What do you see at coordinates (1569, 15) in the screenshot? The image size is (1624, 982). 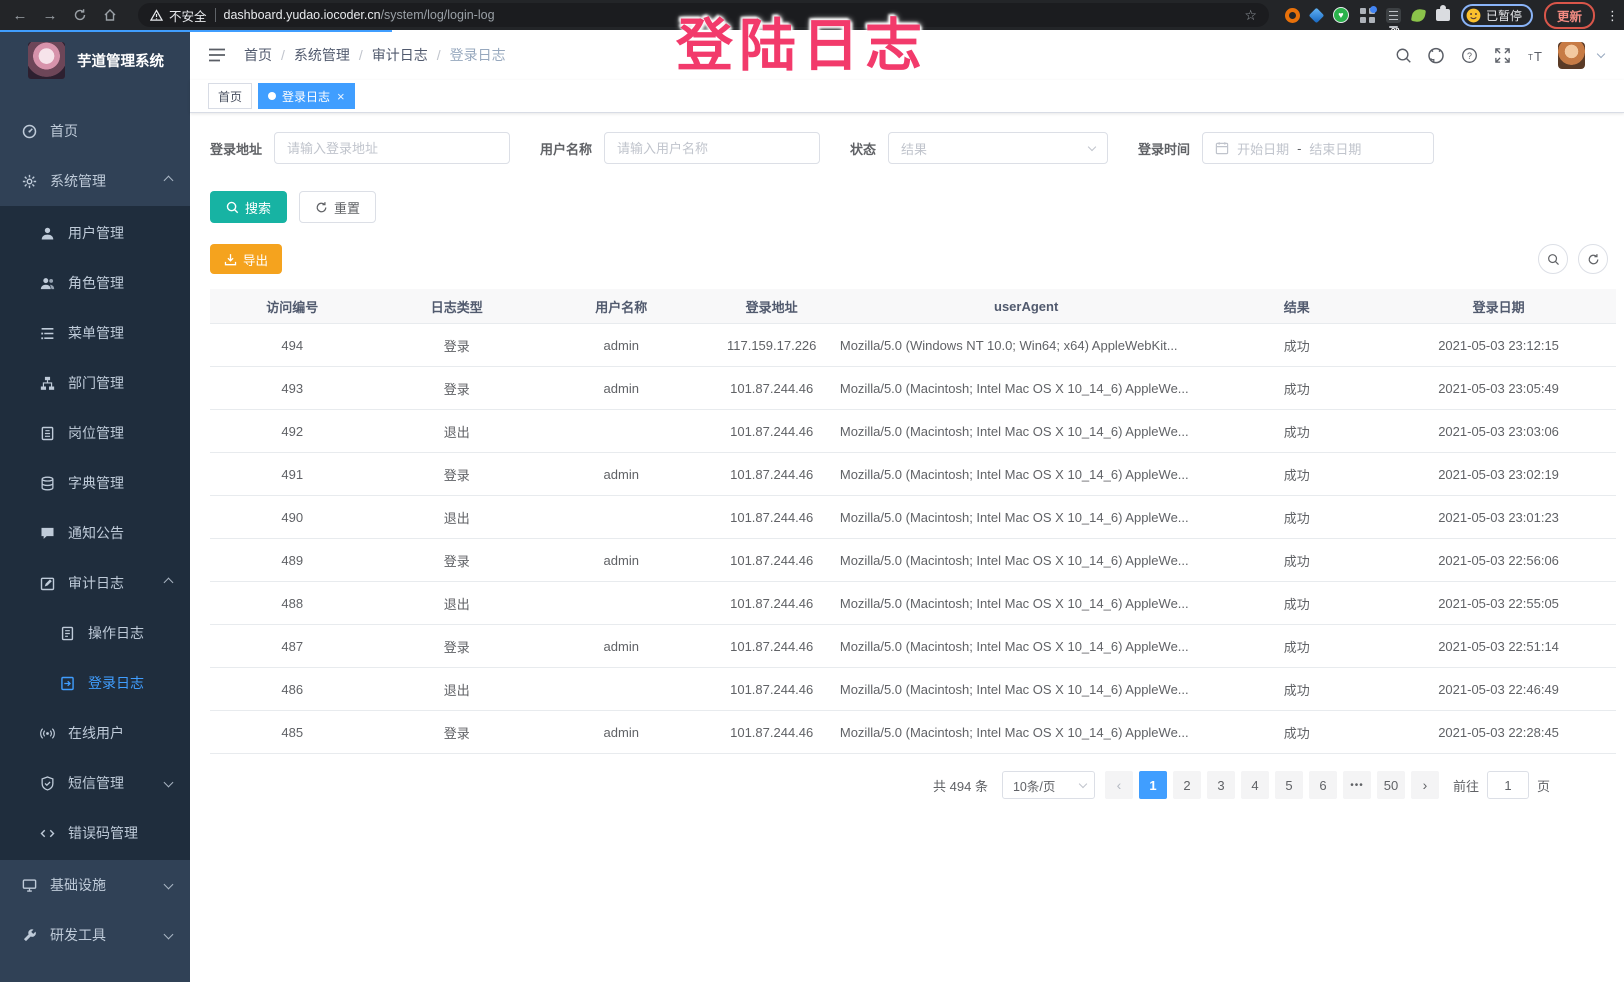 I see `browser-update-button: 更新` at bounding box center [1569, 15].